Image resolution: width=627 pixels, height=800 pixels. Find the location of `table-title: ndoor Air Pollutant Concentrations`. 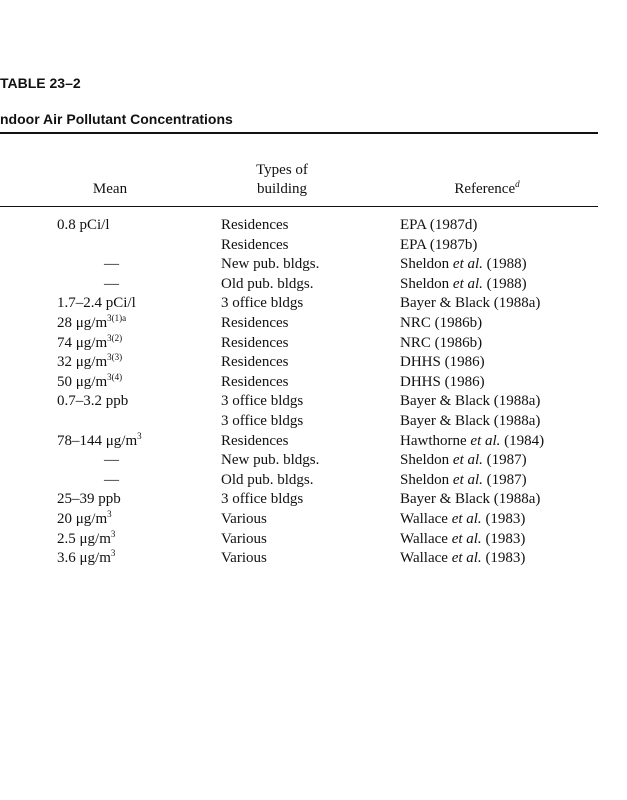

table-title: ndoor Air Pollutant Concentrations is located at coordinates (116, 119).